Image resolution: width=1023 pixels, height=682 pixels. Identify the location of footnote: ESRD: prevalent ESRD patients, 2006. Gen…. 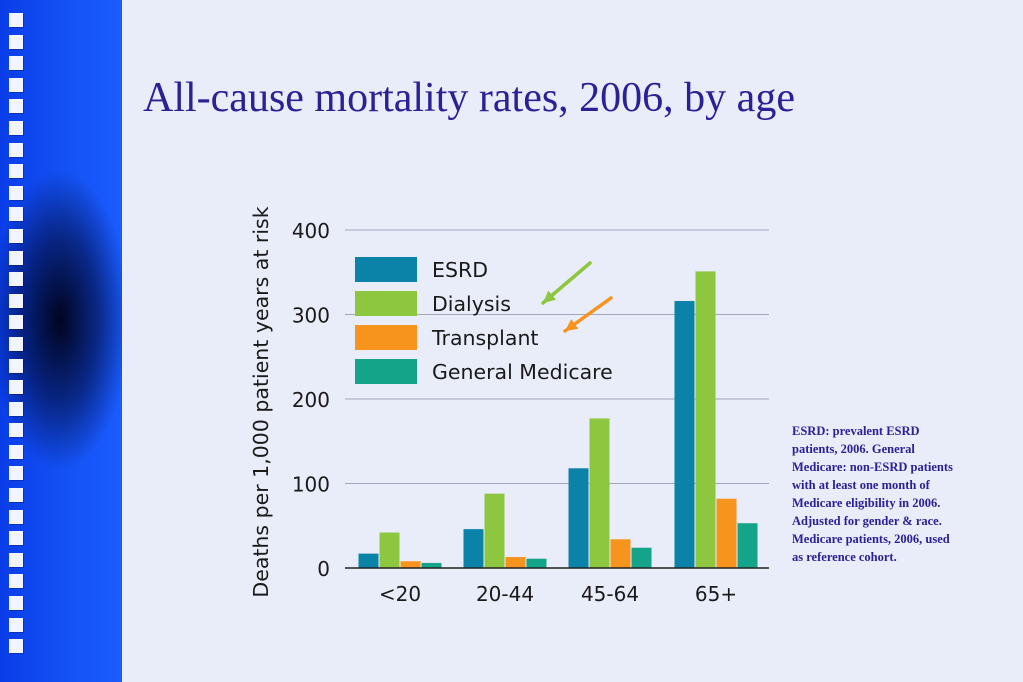
(872, 494).